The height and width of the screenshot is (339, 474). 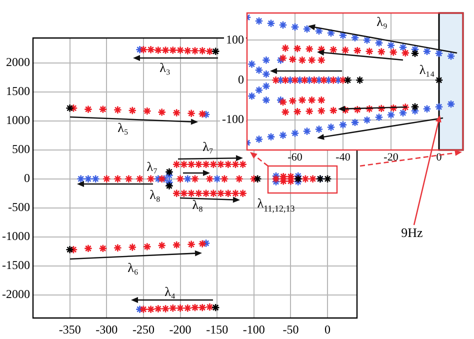 I want to click on y-tick-label: -500, so click(x=19, y=207).